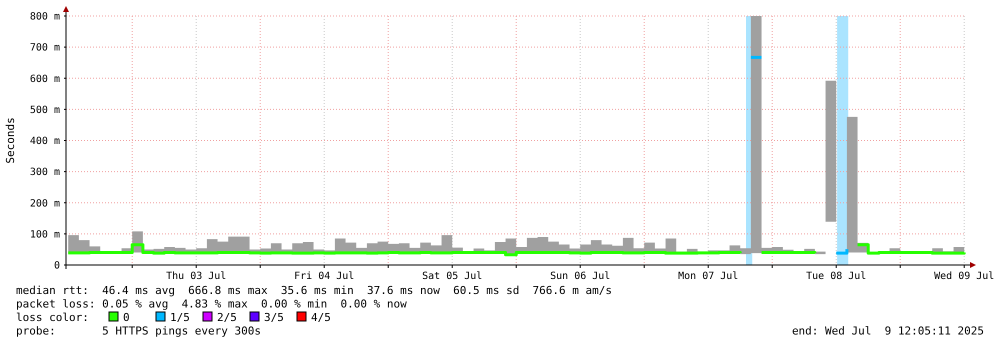  What do you see at coordinates (45, 141) in the screenshot?
I see `y-tick-label: 400 m` at bounding box center [45, 141].